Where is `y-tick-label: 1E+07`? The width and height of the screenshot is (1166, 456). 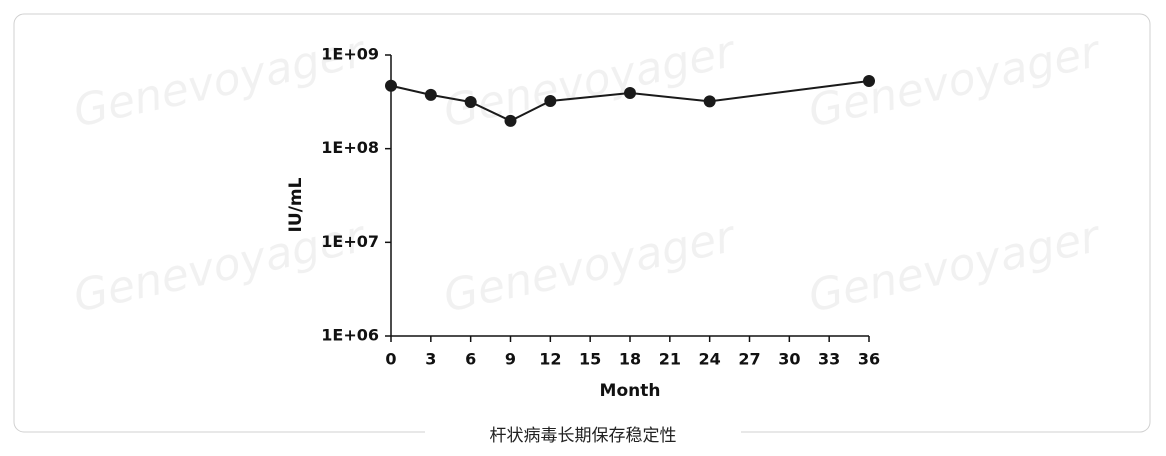 y-tick-label: 1E+07 is located at coordinates (350, 241).